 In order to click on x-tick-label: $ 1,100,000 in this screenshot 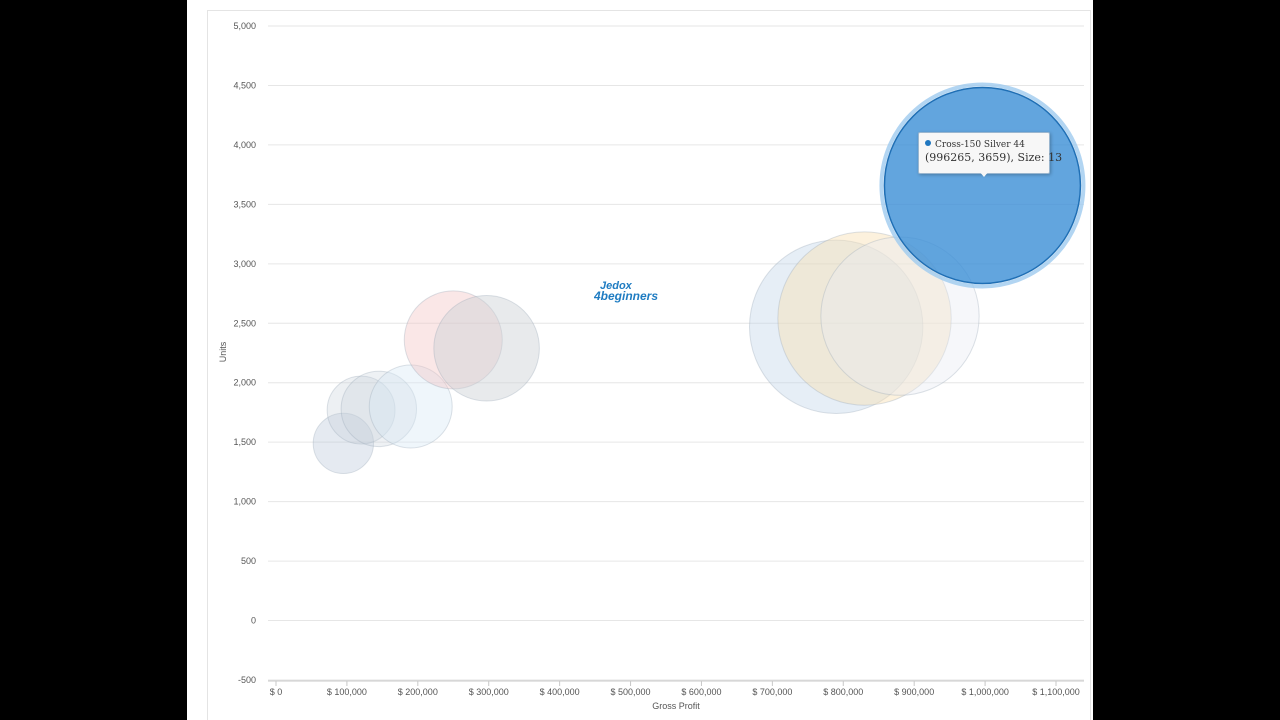, I will do `click(1056, 692)`.